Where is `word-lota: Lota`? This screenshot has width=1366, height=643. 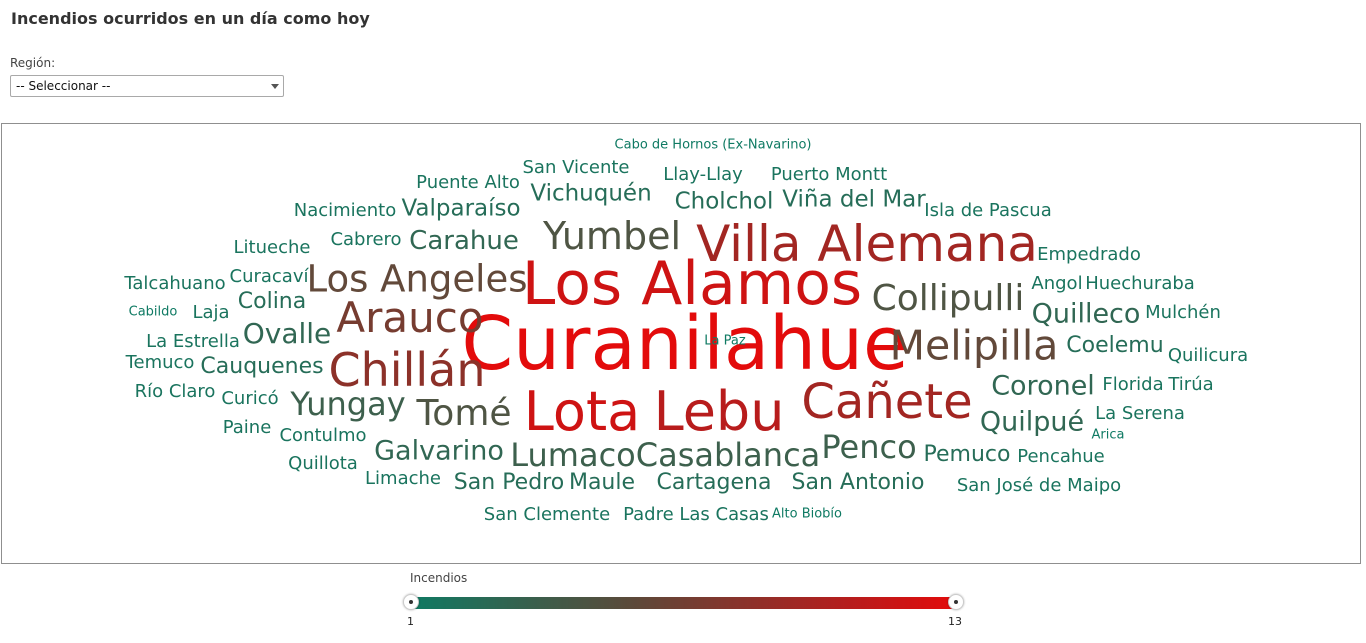
word-lota: Lota is located at coordinates (582, 411).